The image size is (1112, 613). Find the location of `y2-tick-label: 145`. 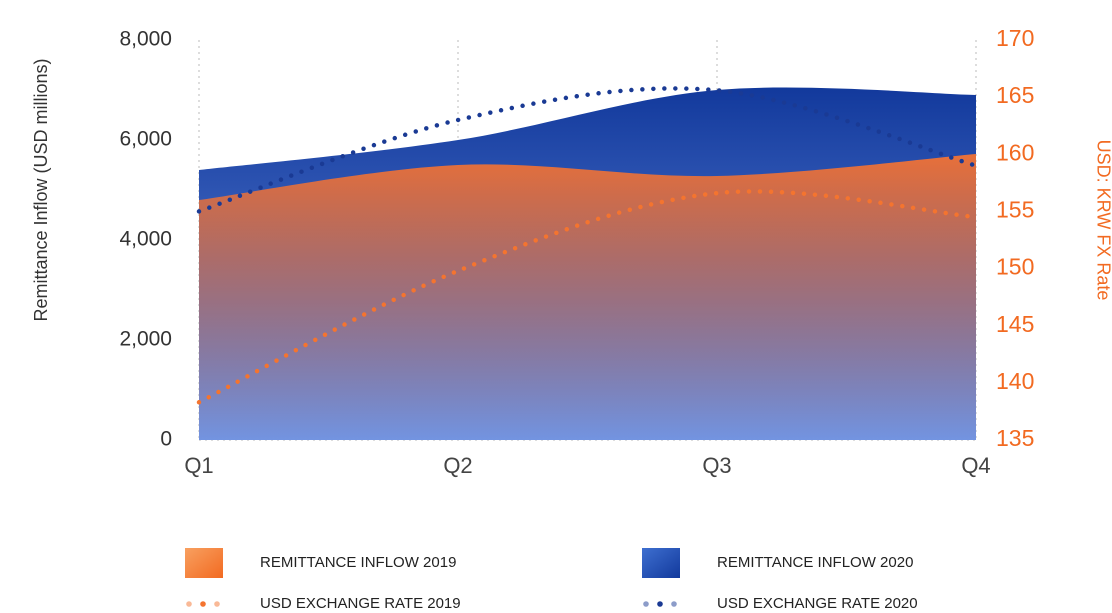

y2-tick-label: 145 is located at coordinates (1015, 324).